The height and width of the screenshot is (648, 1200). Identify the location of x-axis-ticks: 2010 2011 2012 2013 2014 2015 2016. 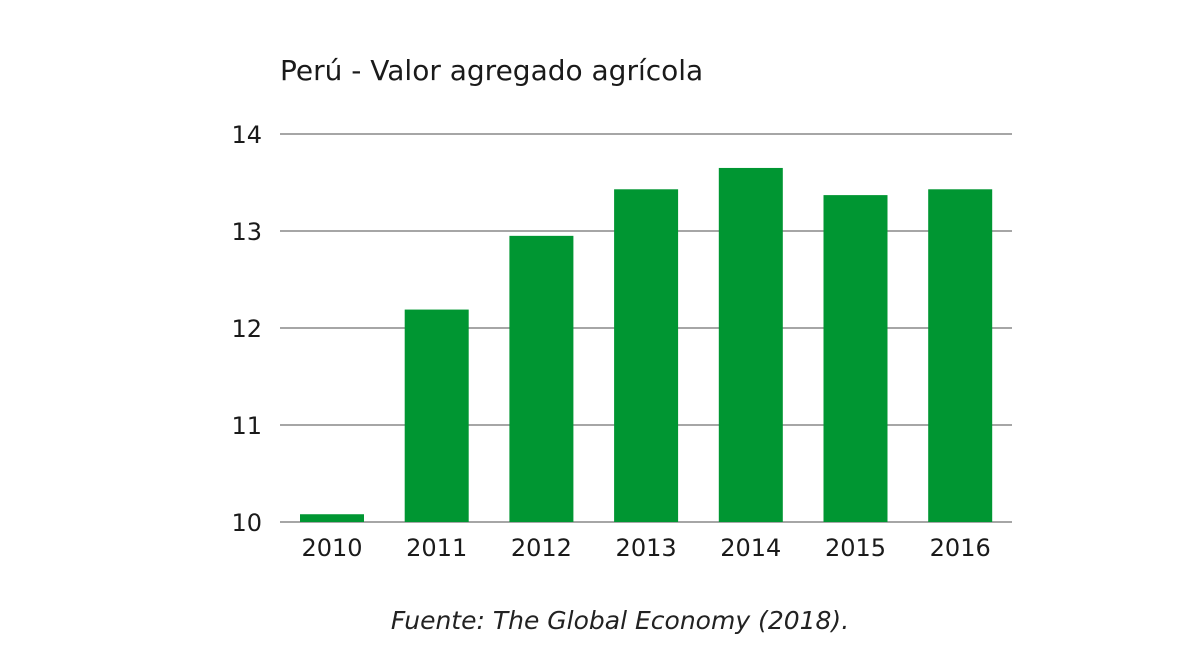
(645, 548).